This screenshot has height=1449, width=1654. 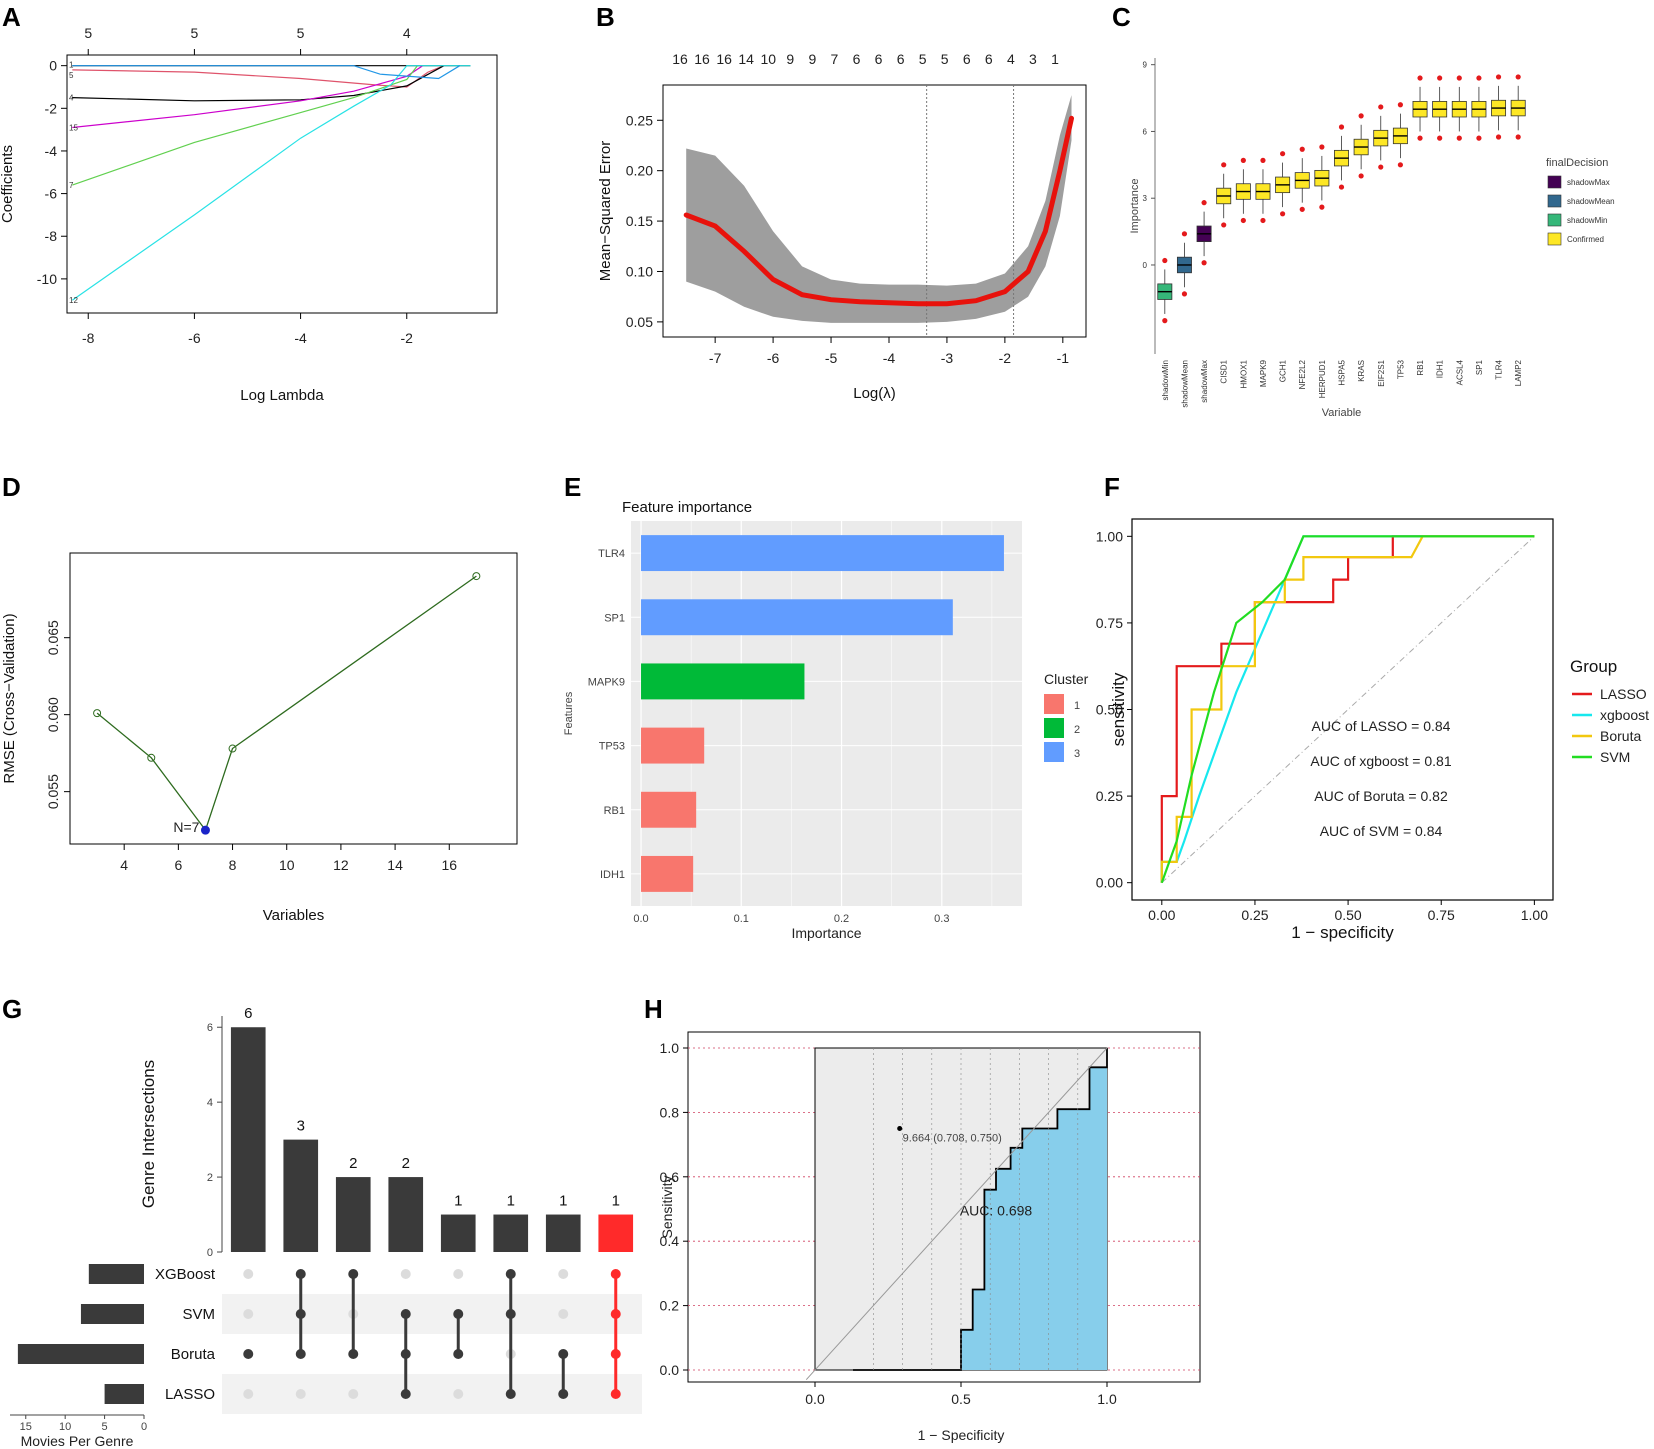 What do you see at coordinates (395, 865) in the screenshot?
I see `x-tick-label: 14` at bounding box center [395, 865].